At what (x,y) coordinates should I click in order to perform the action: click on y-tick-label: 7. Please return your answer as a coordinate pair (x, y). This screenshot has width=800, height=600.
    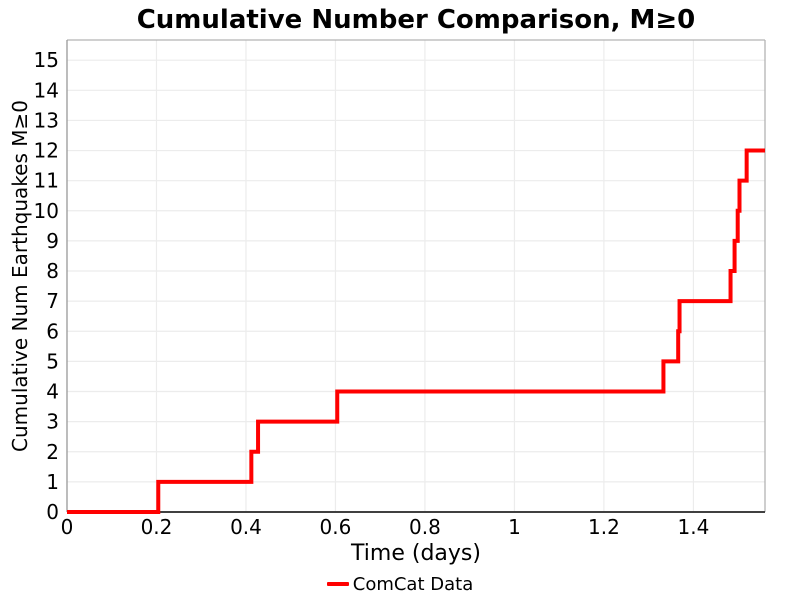
    Looking at the image, I should click on (52, 301).